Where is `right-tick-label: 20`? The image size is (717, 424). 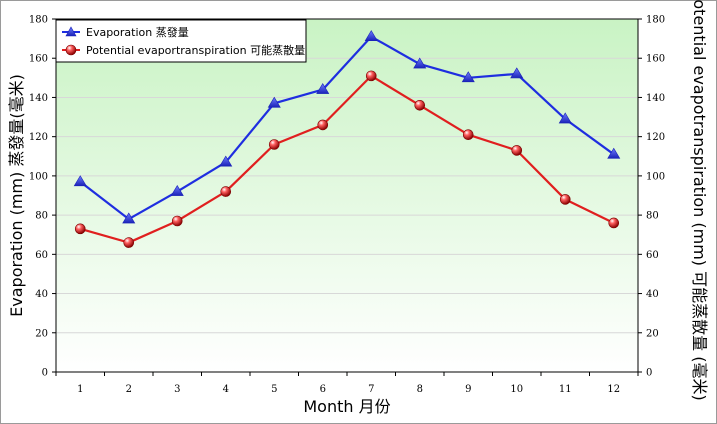 right-tick-label: 20 is located at coordinates (652, 333).